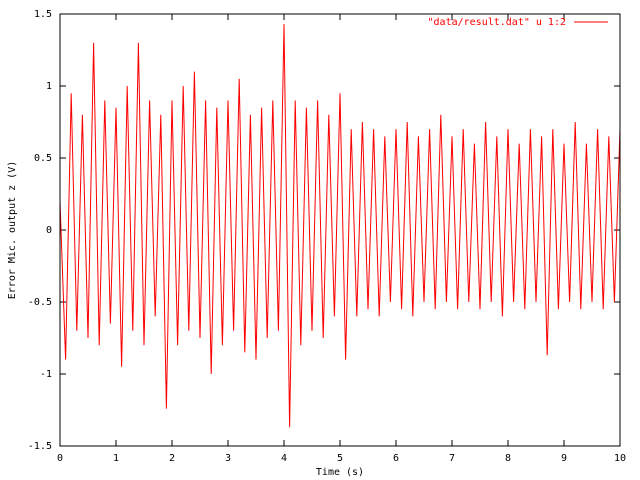  Describe the element at coordinates (49, 86) in the screenshot. I see `y-tick-label: 1` at that location.